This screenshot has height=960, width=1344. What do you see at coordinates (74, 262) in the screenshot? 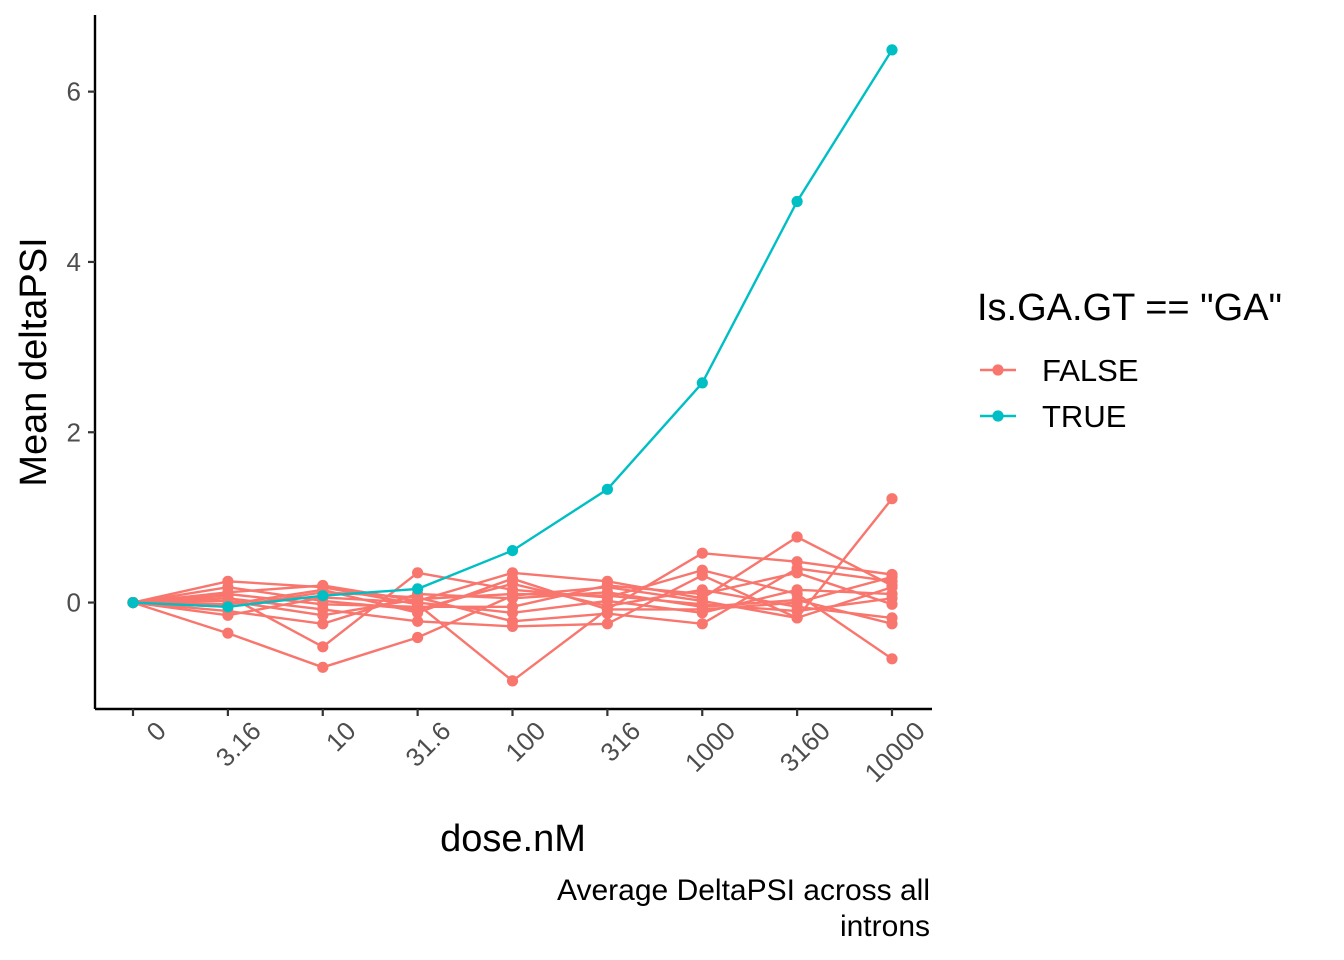
I see `y-tick-label: 4` at bounding box center [74, 262].